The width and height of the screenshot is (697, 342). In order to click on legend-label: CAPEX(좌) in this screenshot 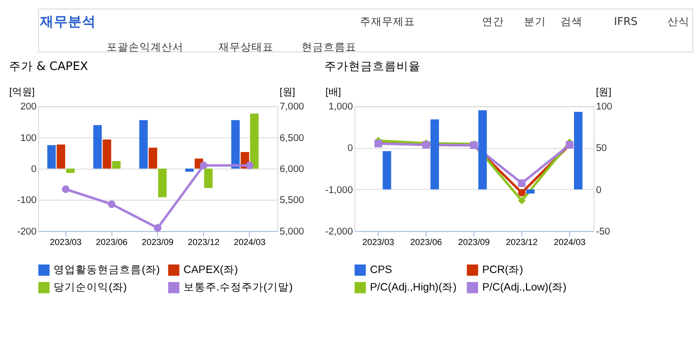, I will do `click(211, 270)`.